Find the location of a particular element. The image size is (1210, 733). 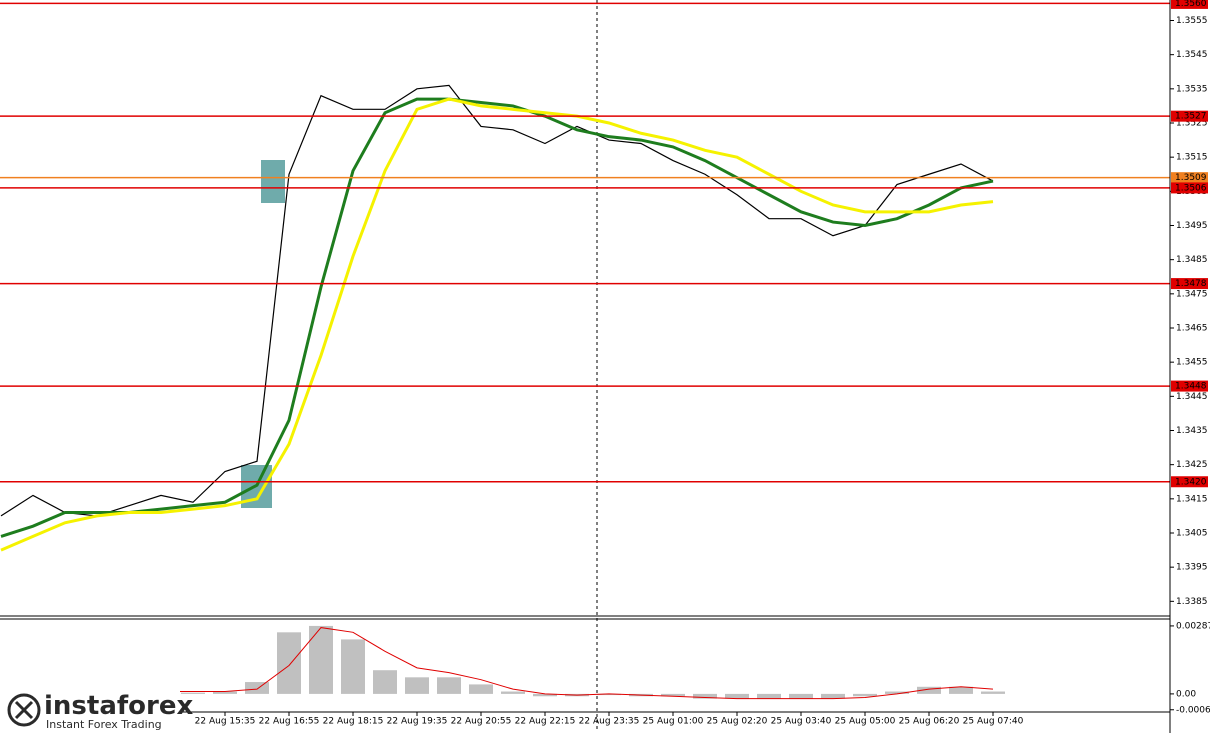

logo-icon is located at coordinates (24, 710).